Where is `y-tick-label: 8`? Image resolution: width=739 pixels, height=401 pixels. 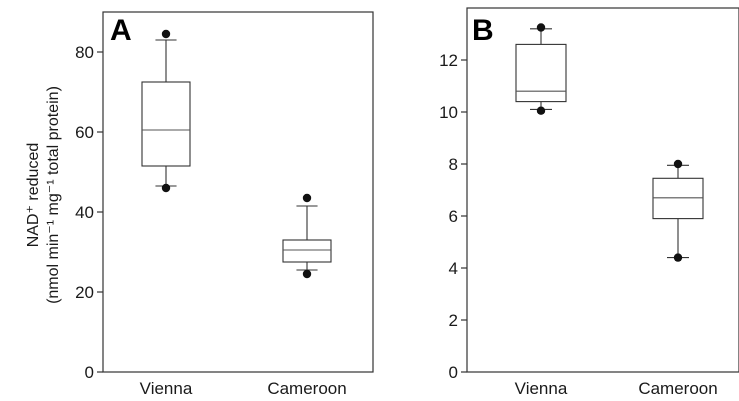
y-tick-label: 8 is located at coordinates (453, 164).